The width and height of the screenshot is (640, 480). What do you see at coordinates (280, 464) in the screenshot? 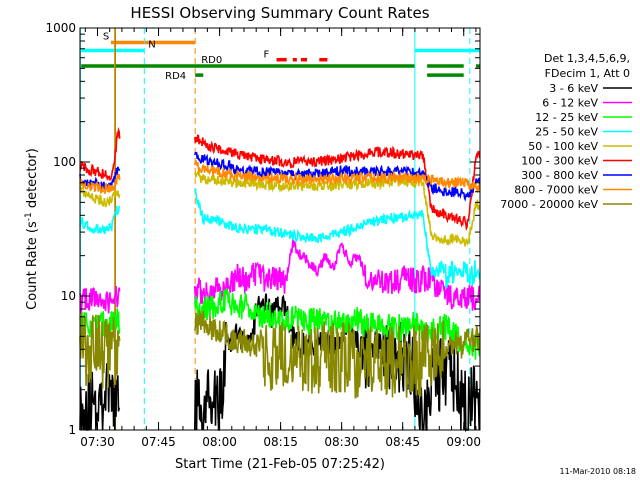
I see `x-axis-label: Start Time (21-Feb-05 07:25:42)` at bounding box center [280, 464].